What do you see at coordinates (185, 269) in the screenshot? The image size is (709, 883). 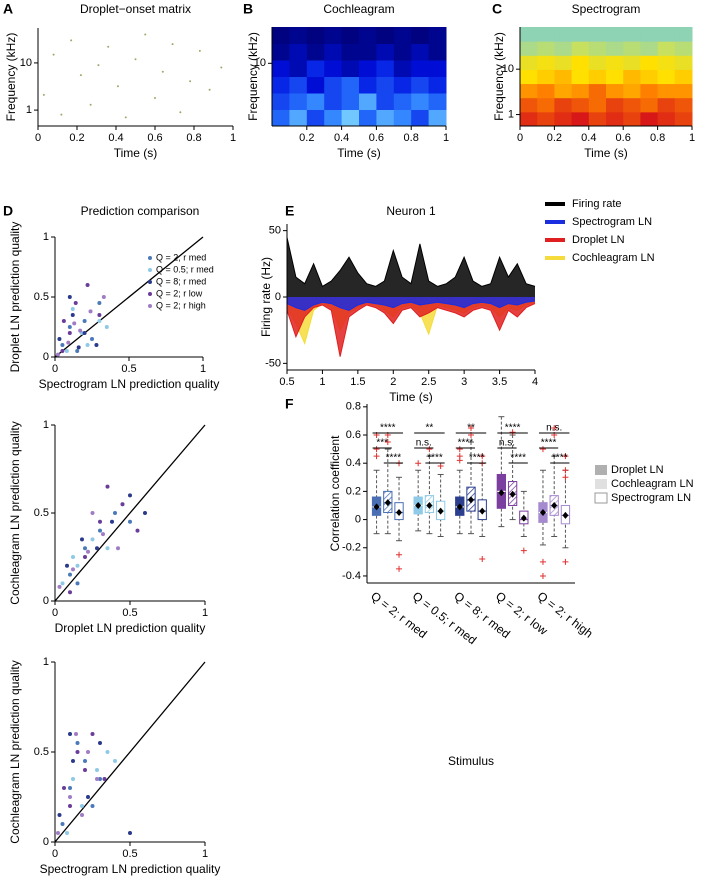 I see `legend-label: Q = 0.5; r med` at bounding box center [185, 269].